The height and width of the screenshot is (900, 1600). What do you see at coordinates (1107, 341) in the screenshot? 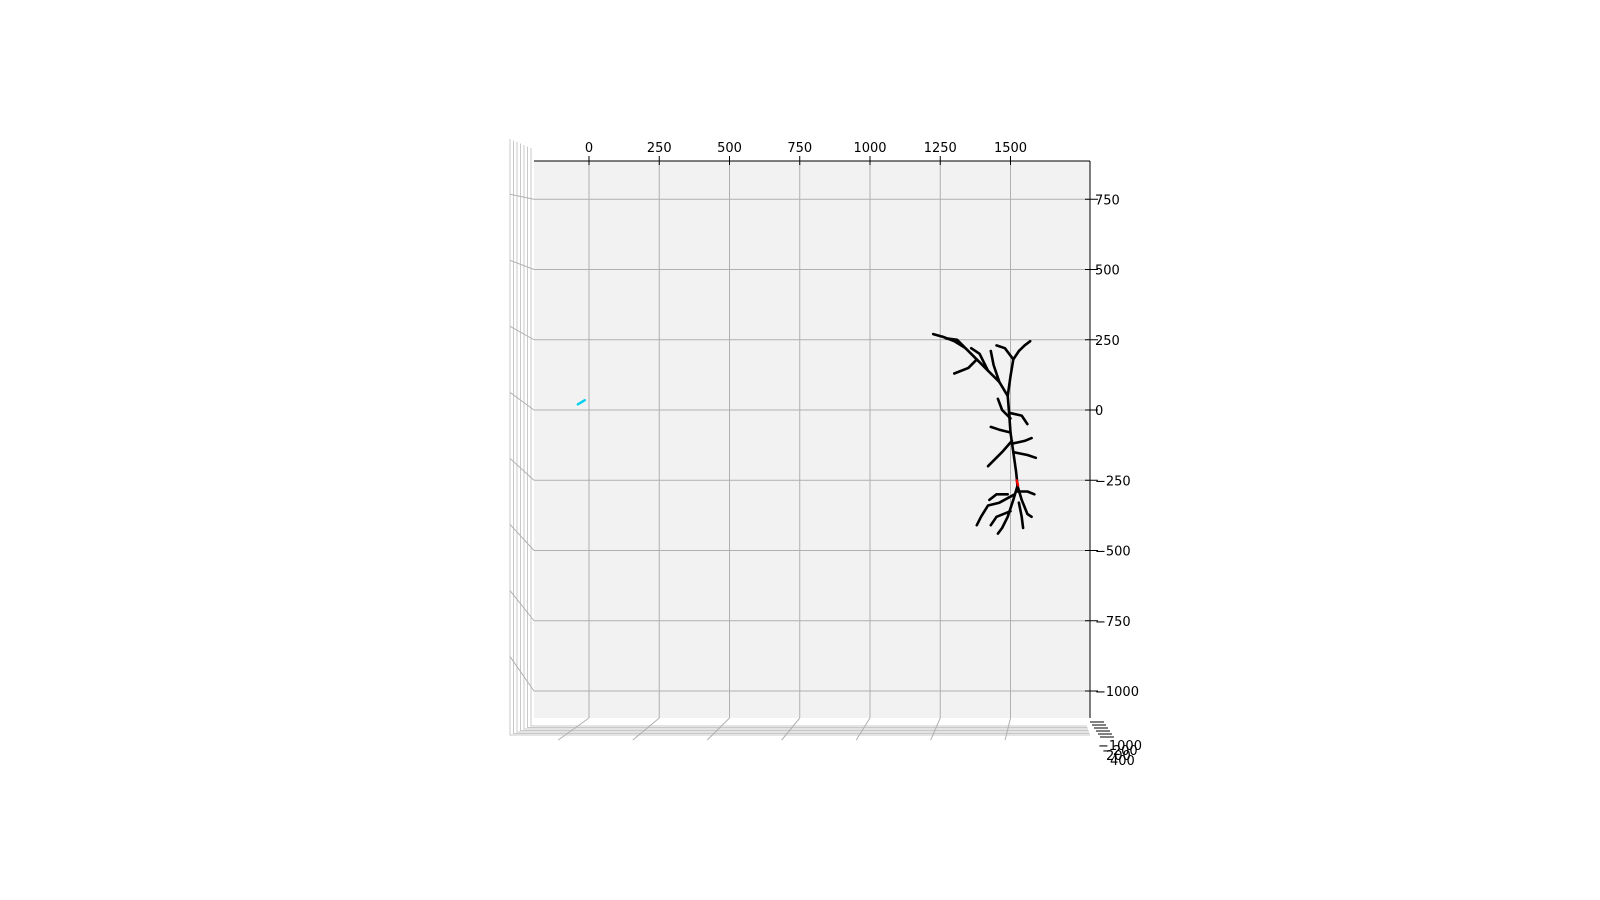
I see `y-tick-label: 250` at bounding box center [1107, 341].